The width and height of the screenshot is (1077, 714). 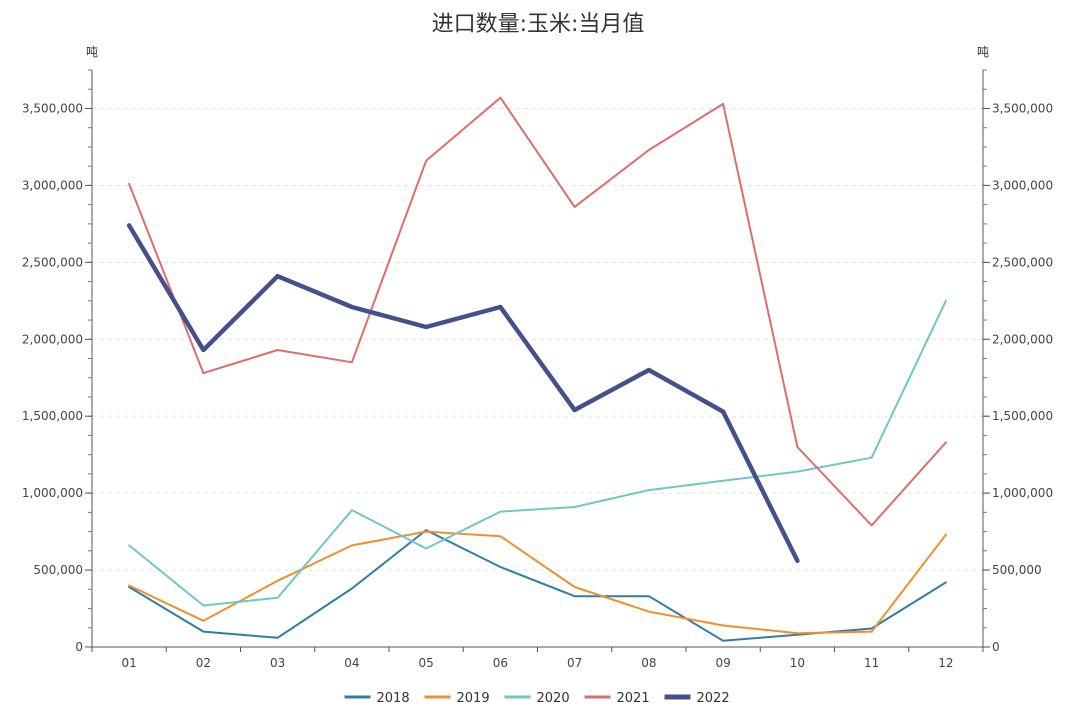 I want to click on legend: 2018 2019 2020 2021 2022, so click(x=537, y=698).